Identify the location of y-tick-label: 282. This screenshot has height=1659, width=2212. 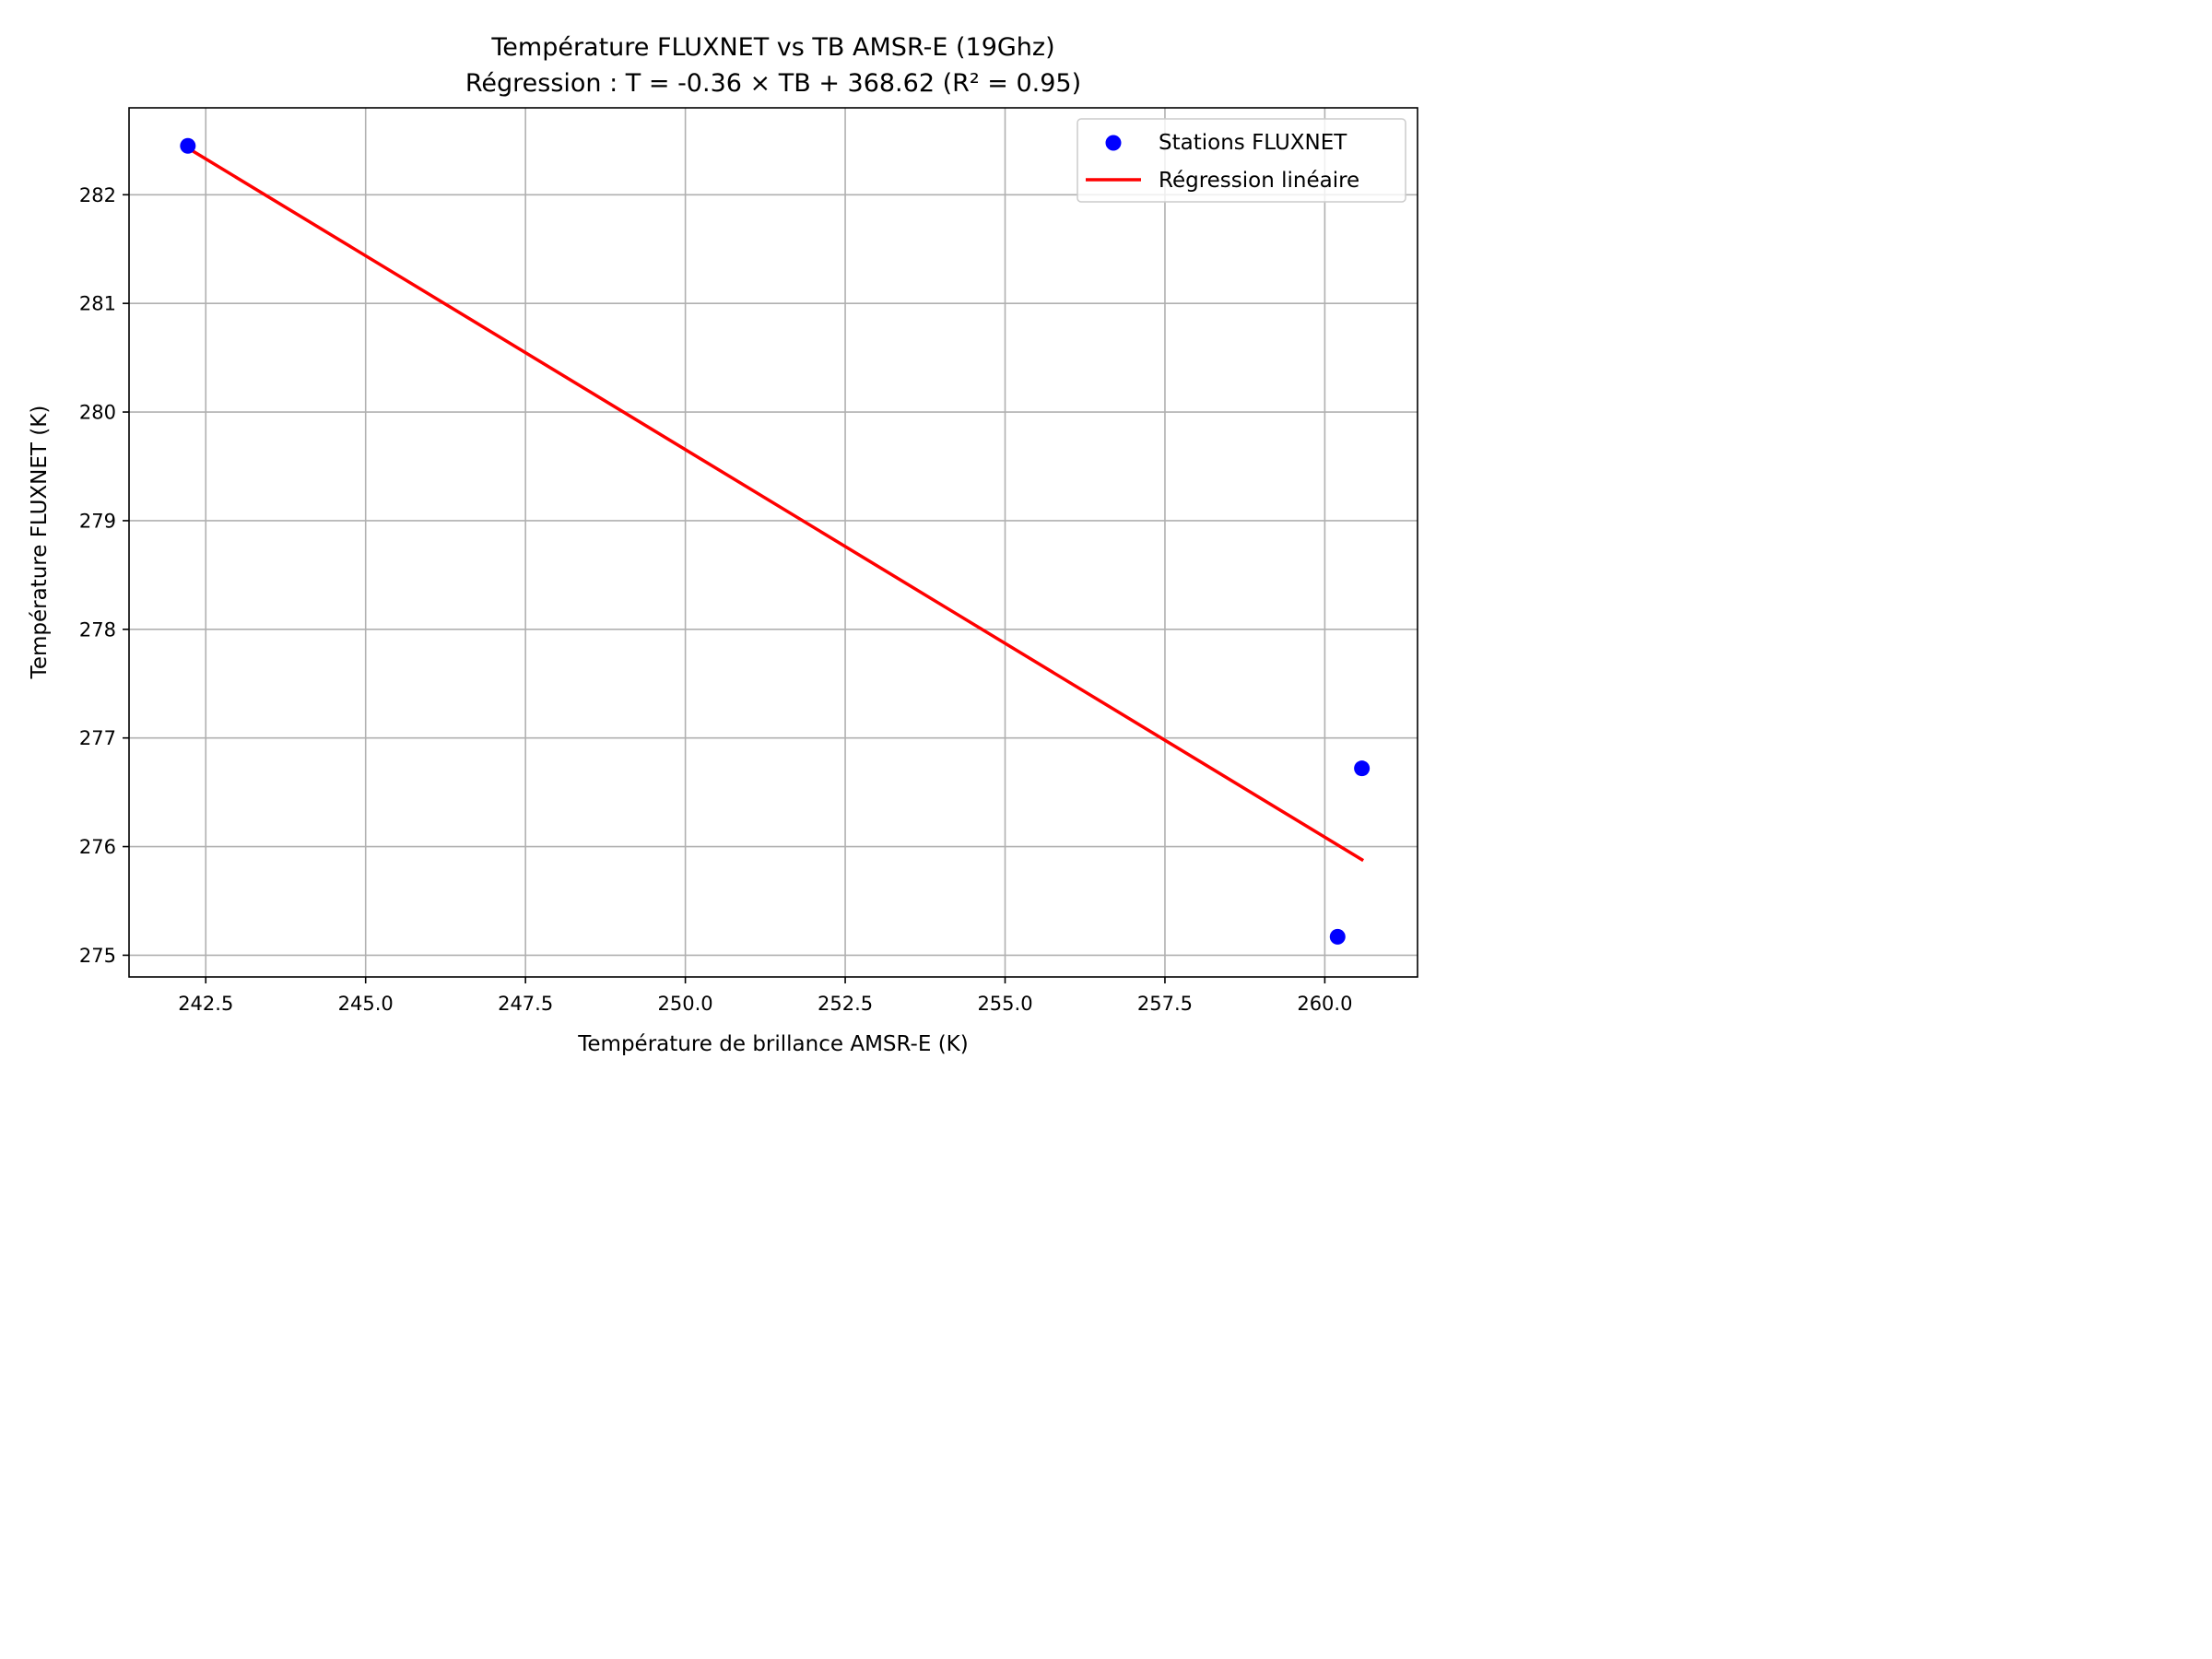
(97, 195).